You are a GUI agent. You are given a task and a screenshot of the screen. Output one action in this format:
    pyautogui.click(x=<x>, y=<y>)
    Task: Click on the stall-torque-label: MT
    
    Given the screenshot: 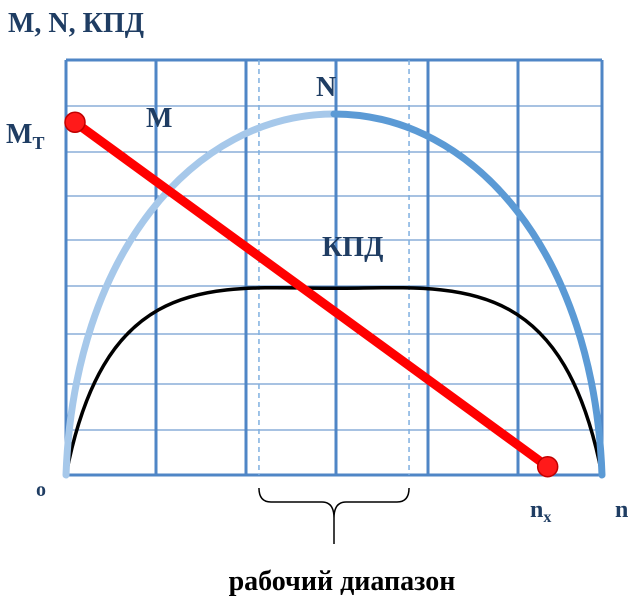 What is the action you would take?
    pyautogui.click(x=25, y=136)
    